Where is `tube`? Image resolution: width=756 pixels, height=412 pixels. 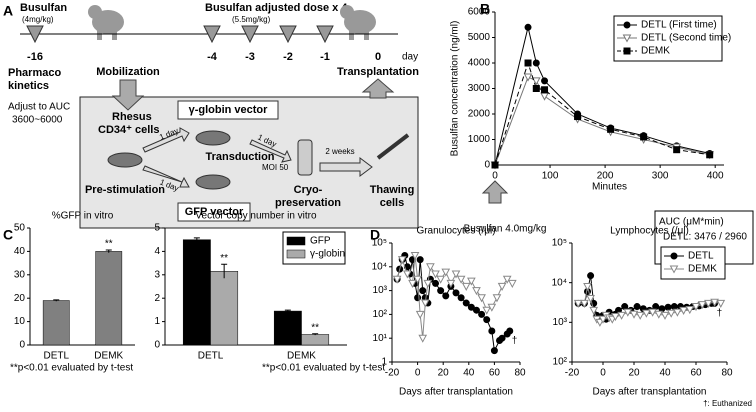 tube is located at coordinates (305, 157).